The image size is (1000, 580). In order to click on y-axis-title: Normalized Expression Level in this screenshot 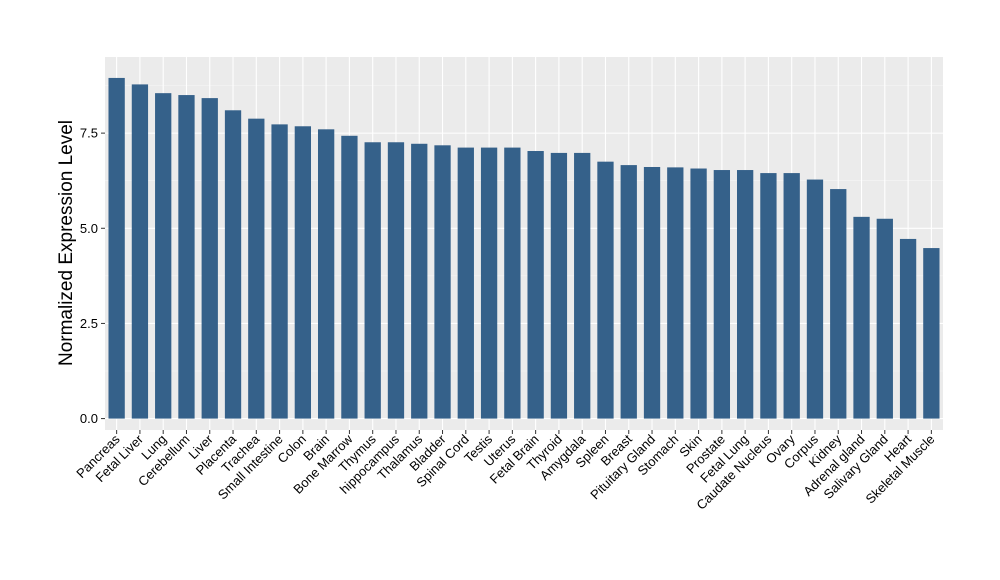, I will do `click(66, 243)`.